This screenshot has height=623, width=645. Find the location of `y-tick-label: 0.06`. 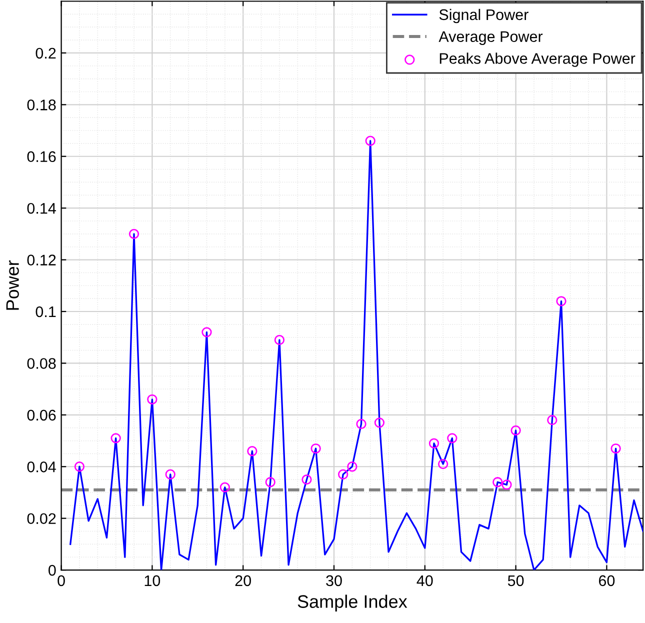

y-tick-label: 0.06 is located at coordinates (41, 415).